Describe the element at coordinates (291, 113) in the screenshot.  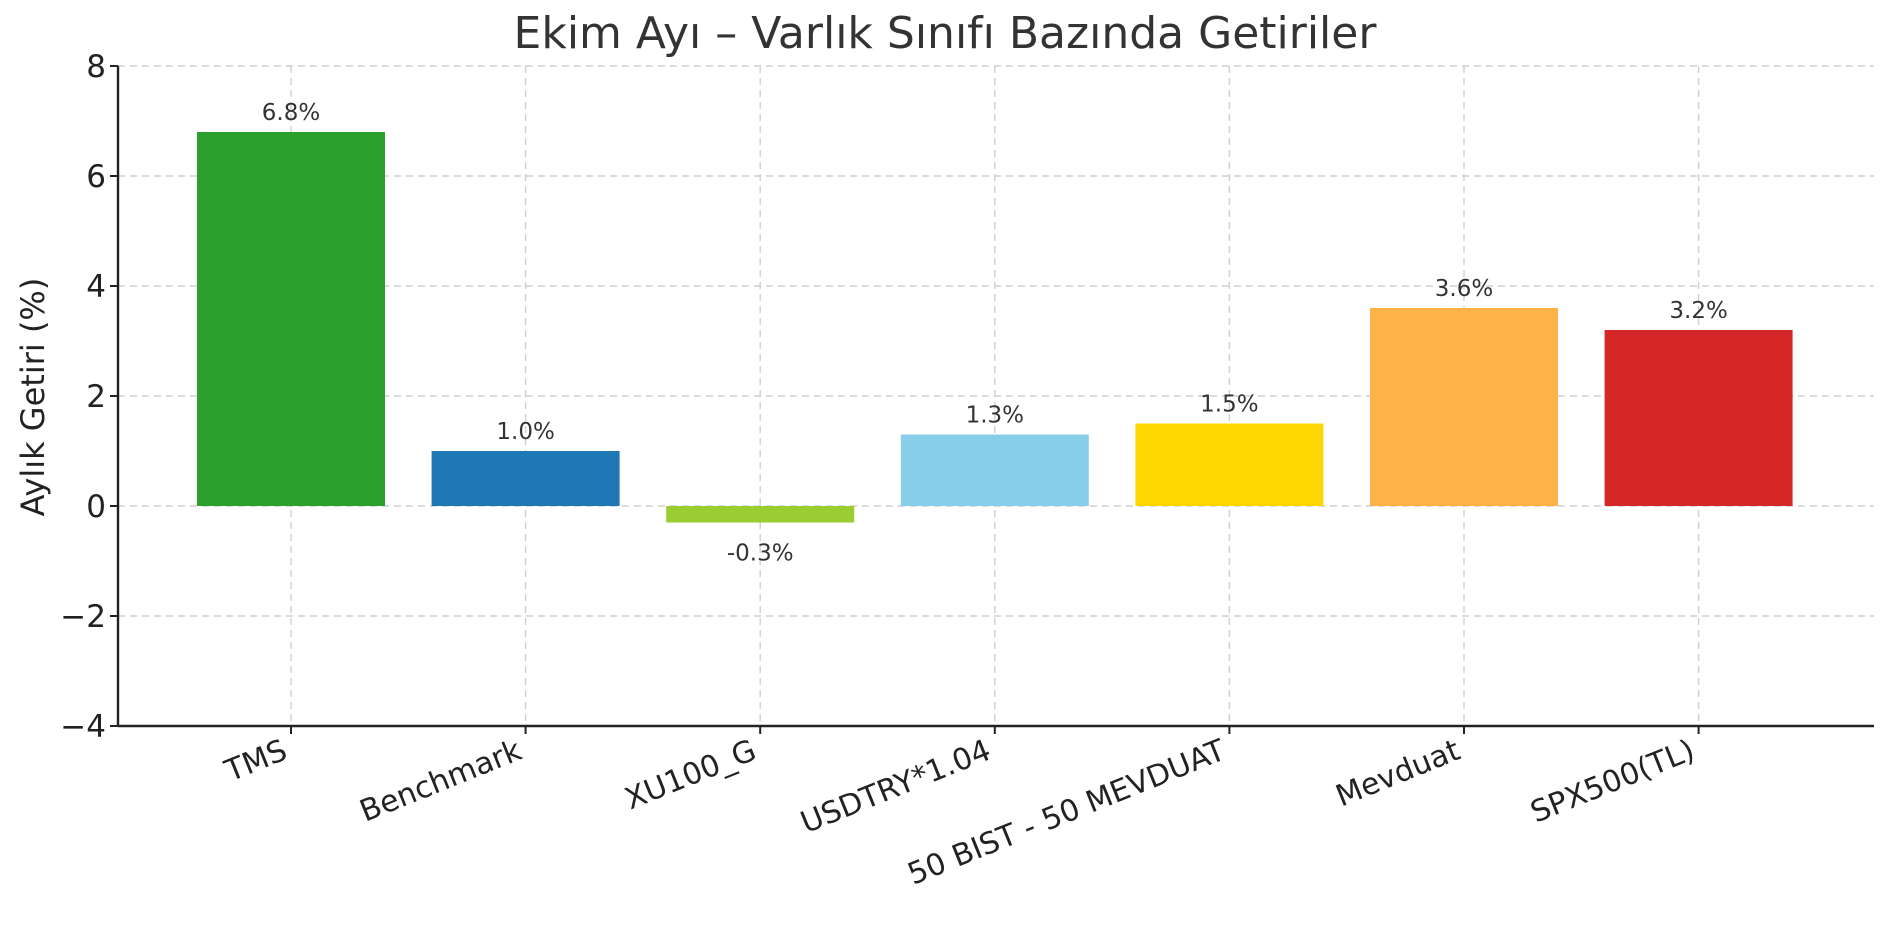
I see `data-label: 6.8%` at that location.